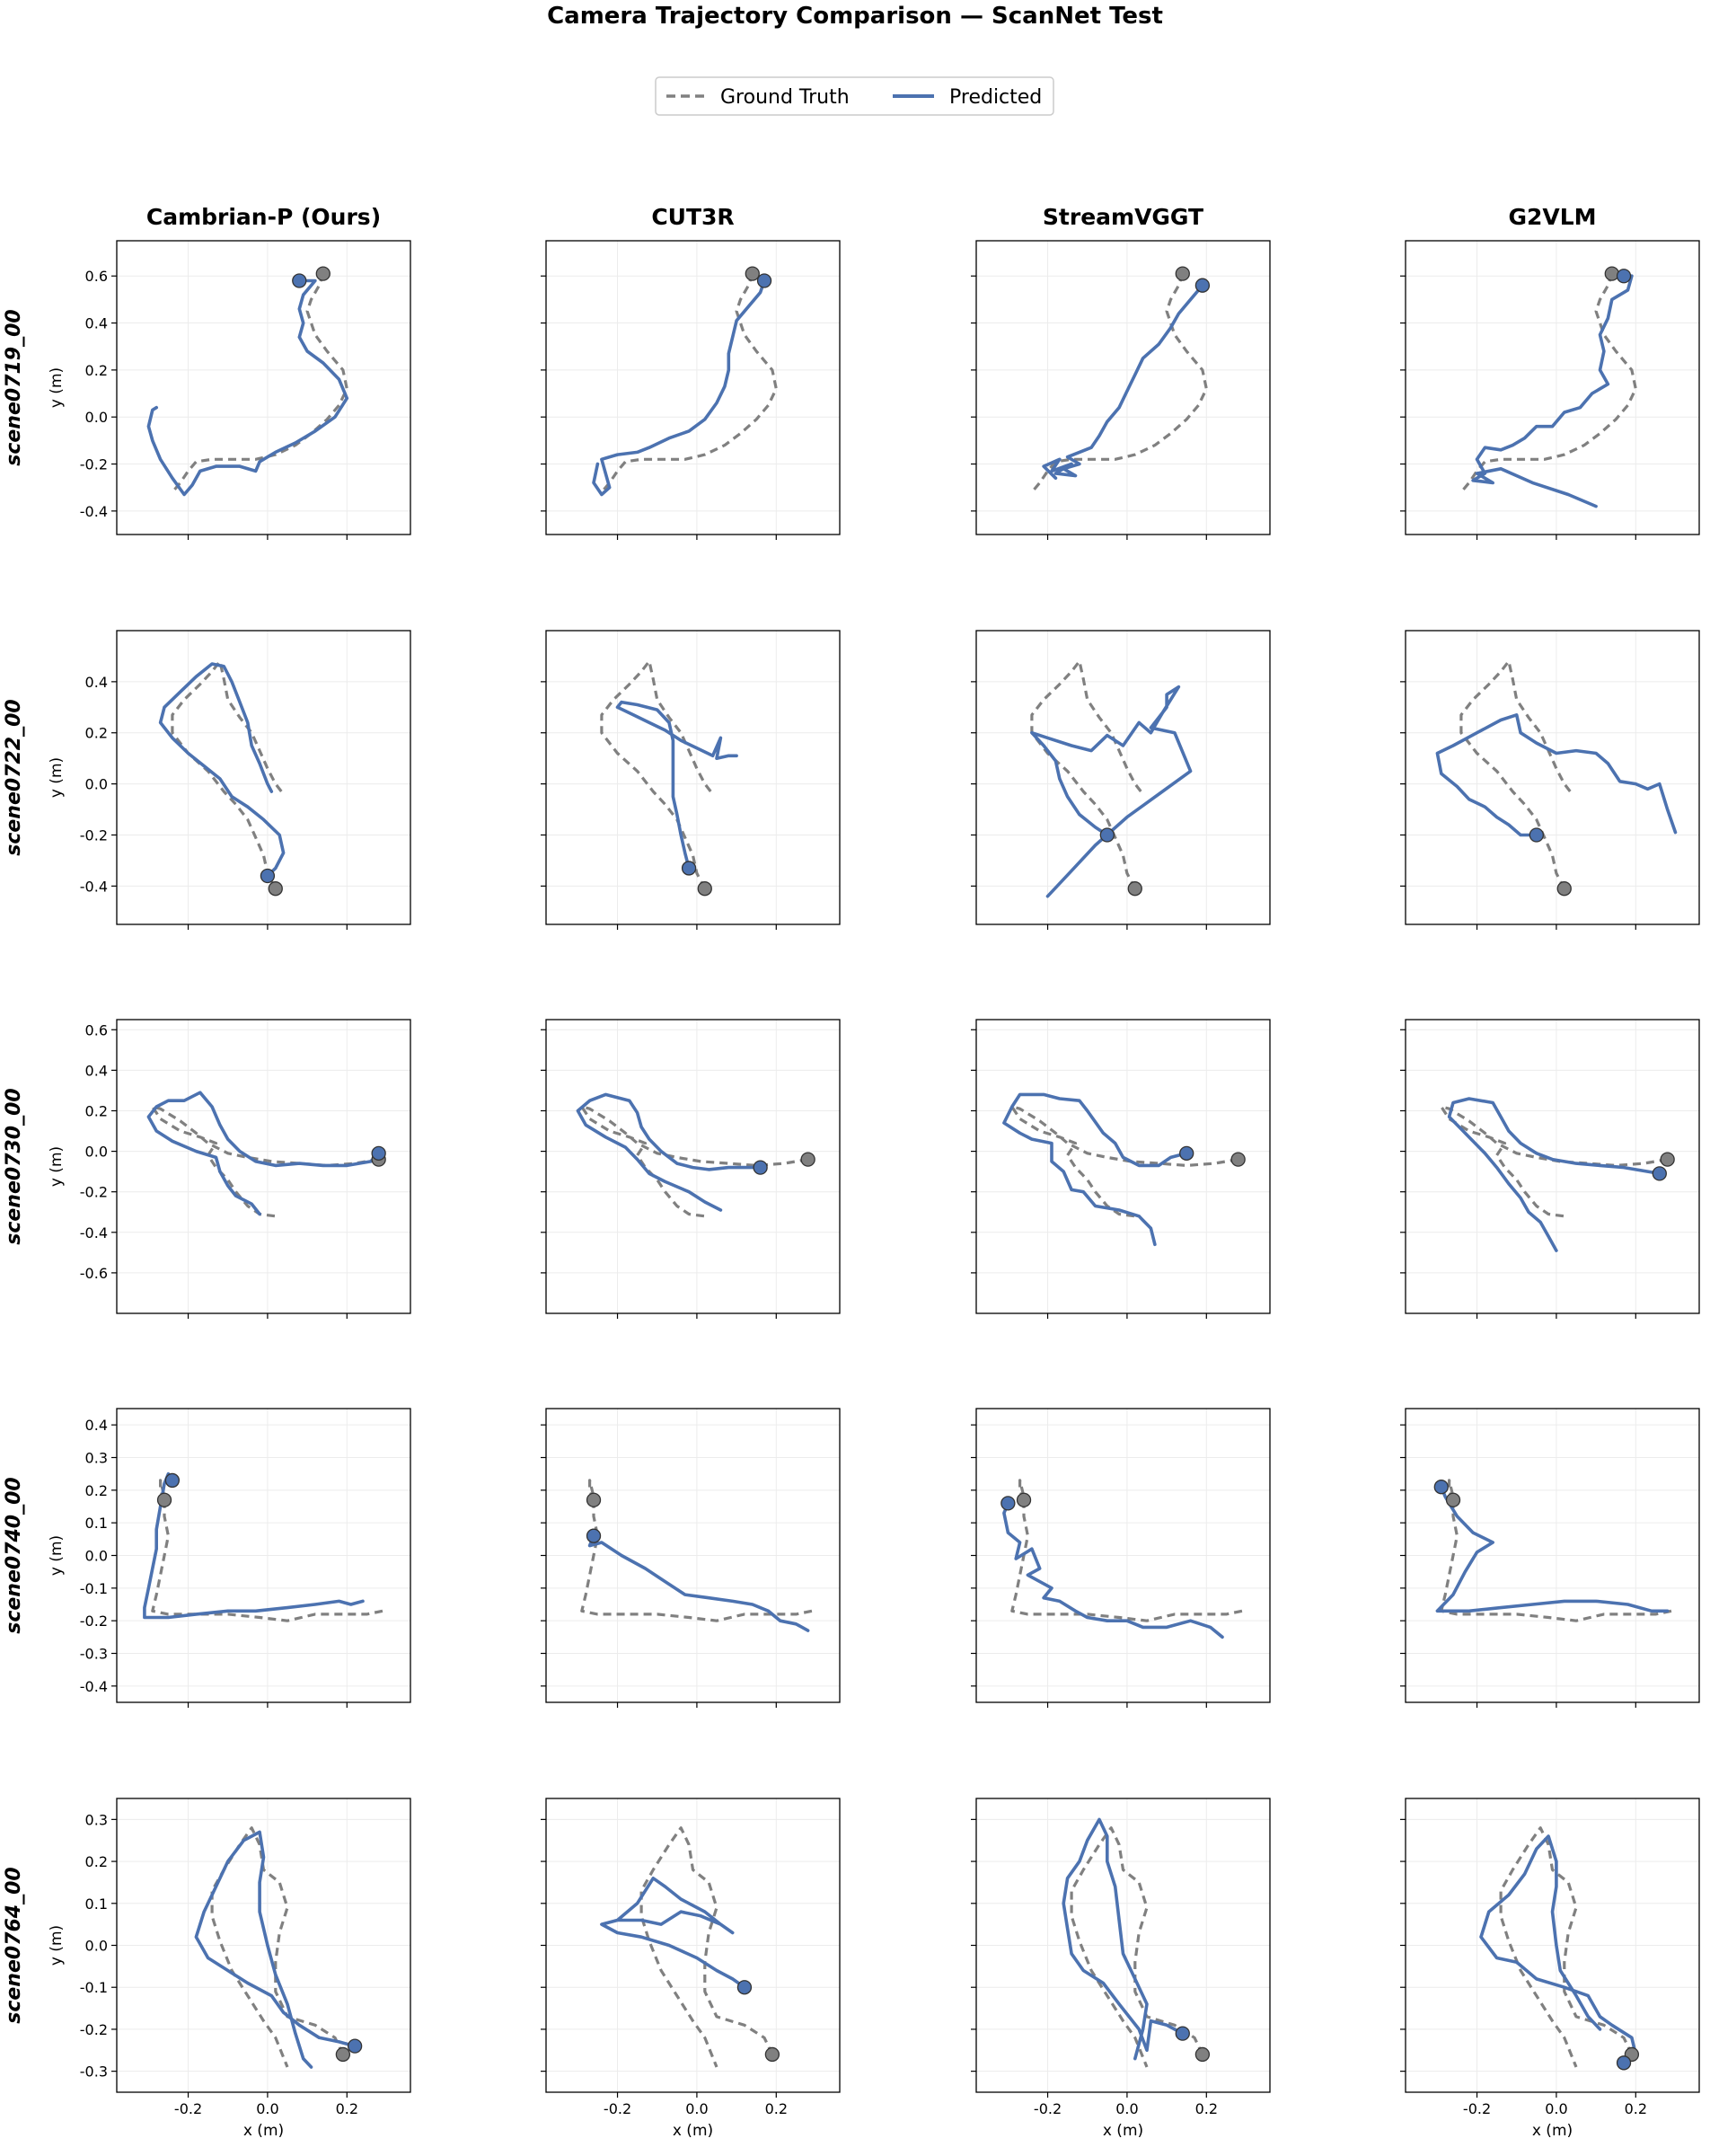  What do you see at coordinates (14, 1555) in the screenshot?
I see `row-label-scene0740_00: scene0740_00` at bounding box center [14, 1555].